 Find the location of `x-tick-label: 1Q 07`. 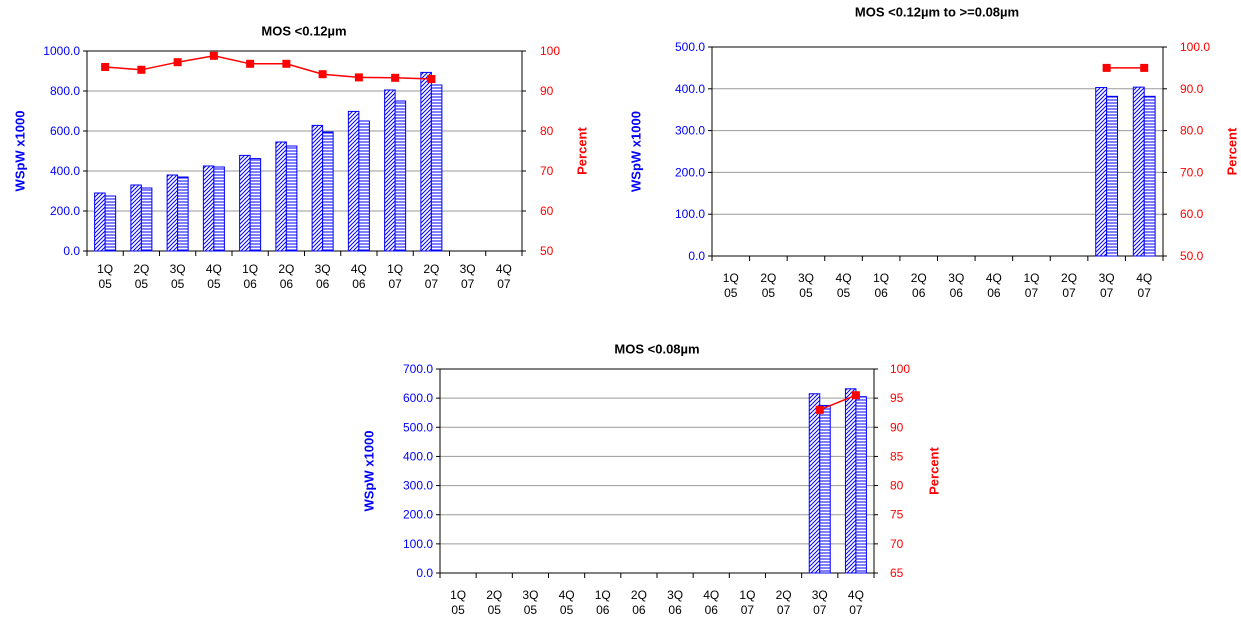

x-tick-label: 1Q 07 is located at coordinates (1031, 285).